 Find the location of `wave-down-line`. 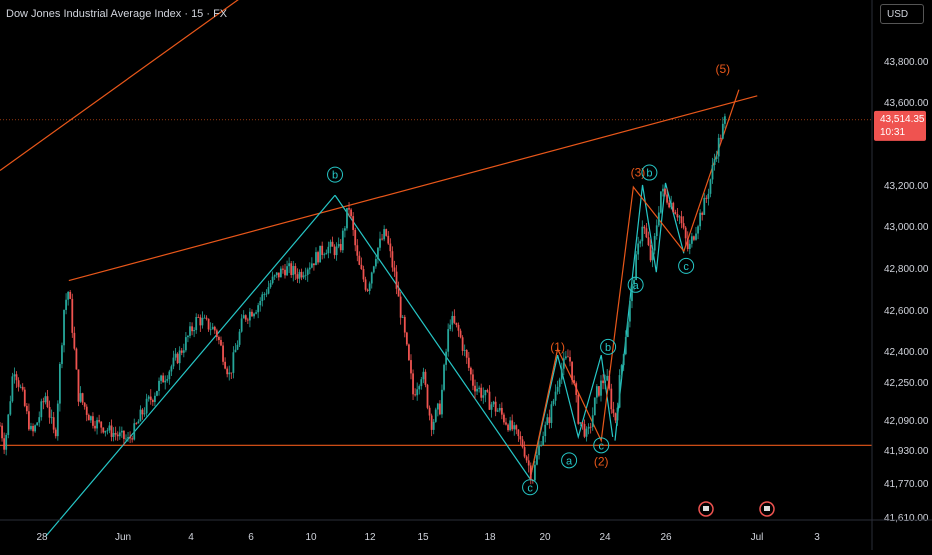

wave-down-line is located at coordinates (432, 337).